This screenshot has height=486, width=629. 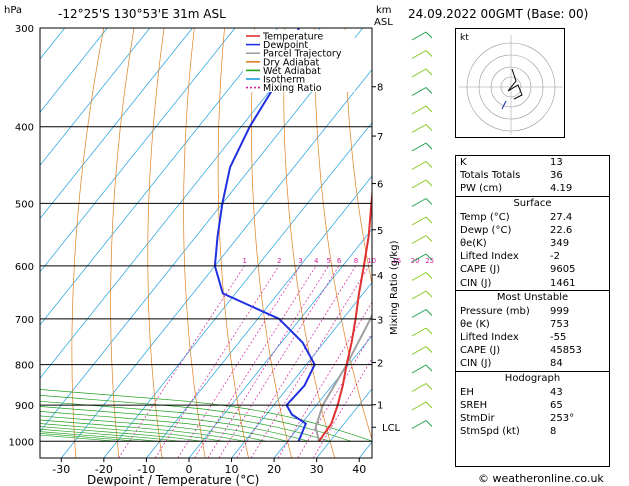 I want to click on index-row: Pressure (mb) 999, so click(x=532, y=311).